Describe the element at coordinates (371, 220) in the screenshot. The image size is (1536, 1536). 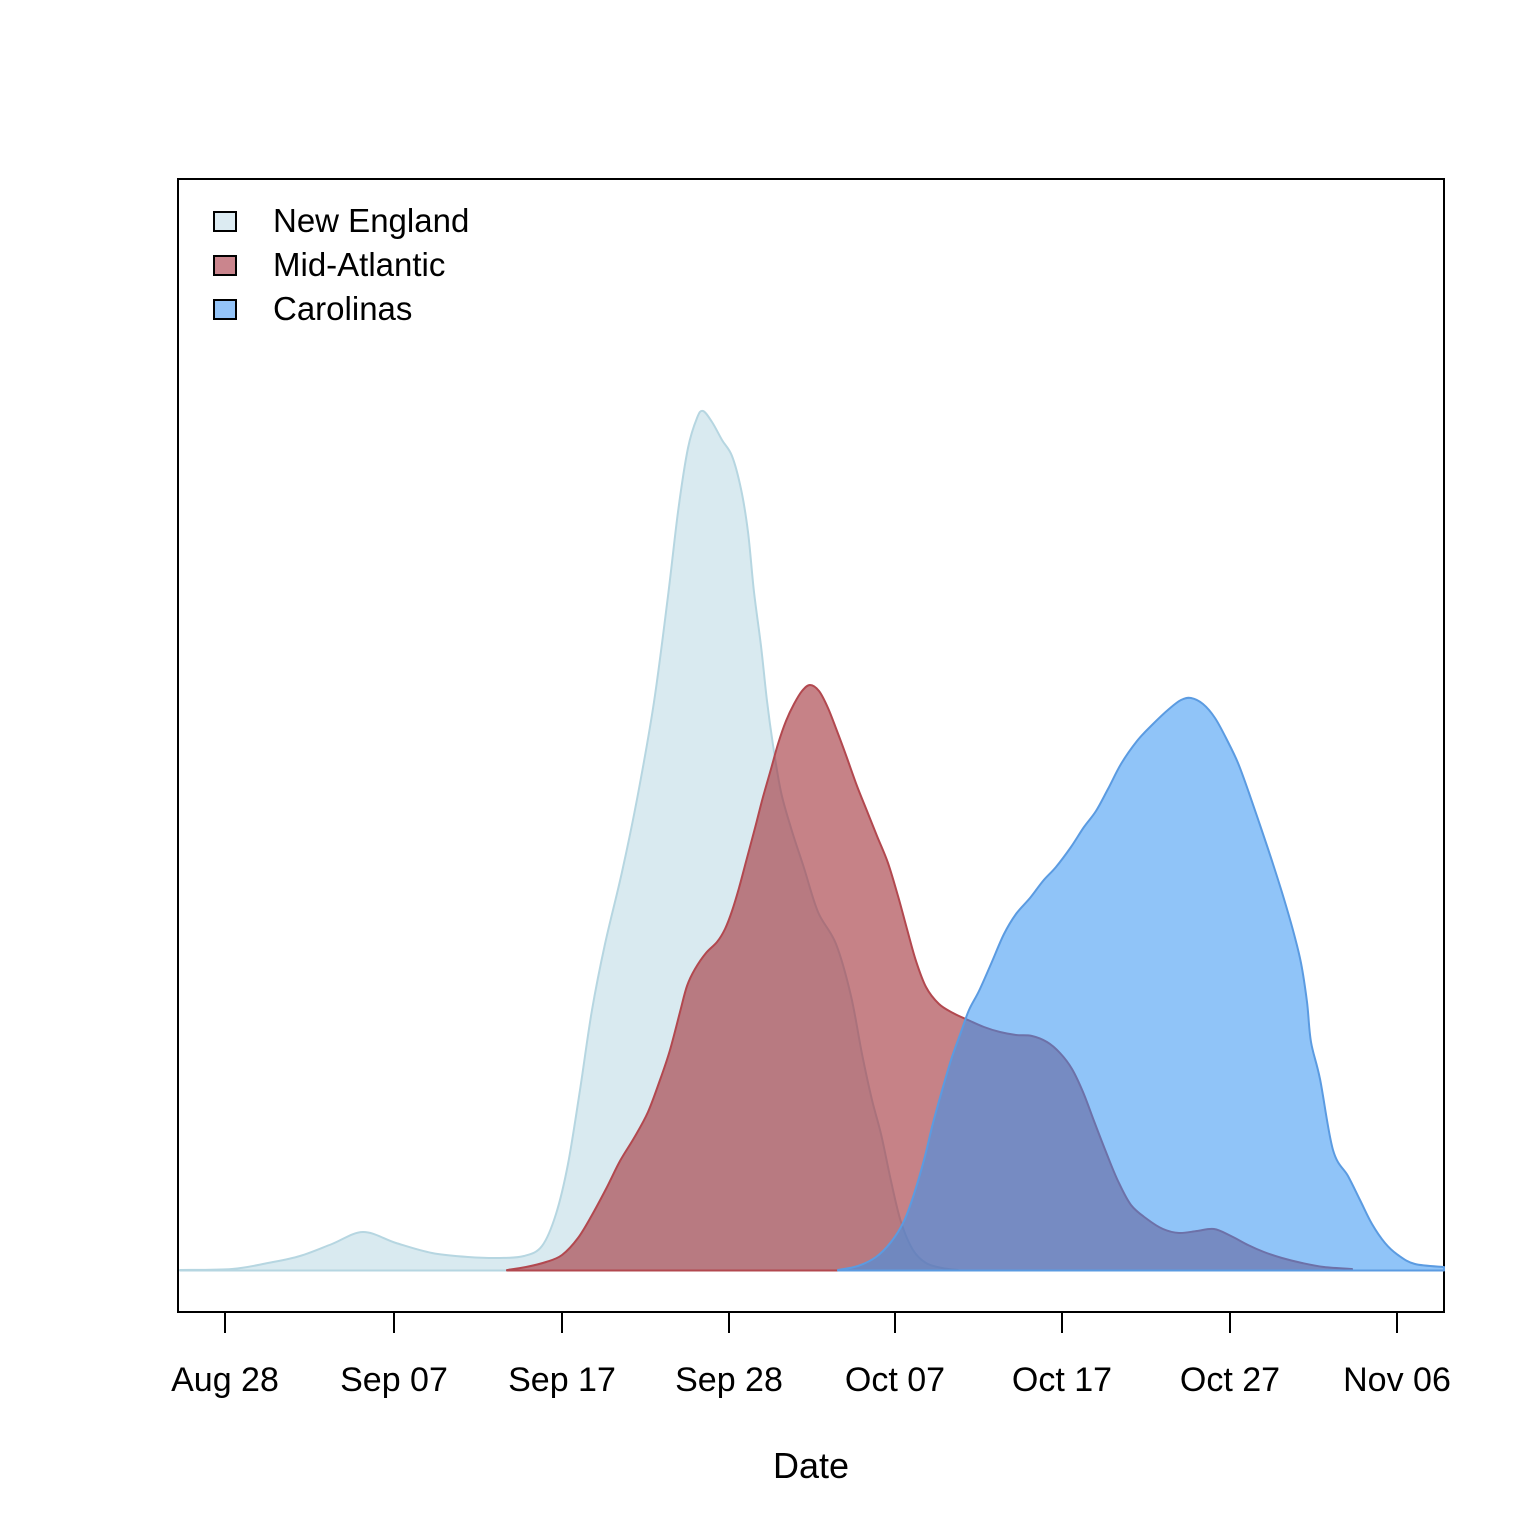
I see `legend-label: New England` at that location.